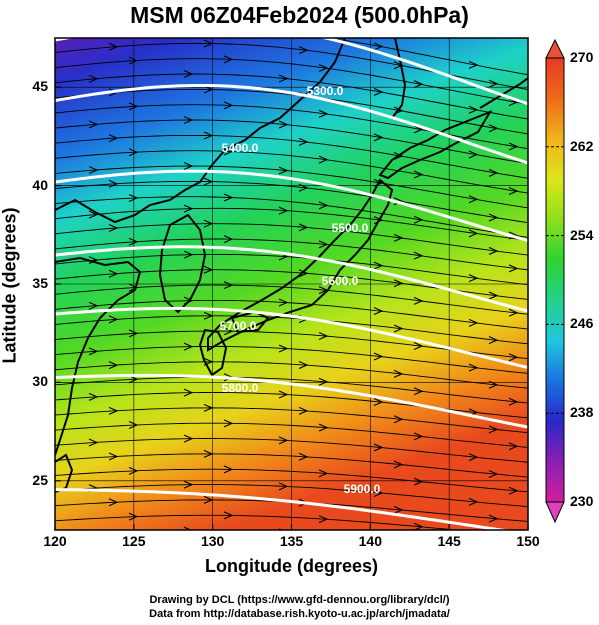  Describe the element at coordinates (528, 541) in the screenshot. I see `x-tick-label: 150` at that location.